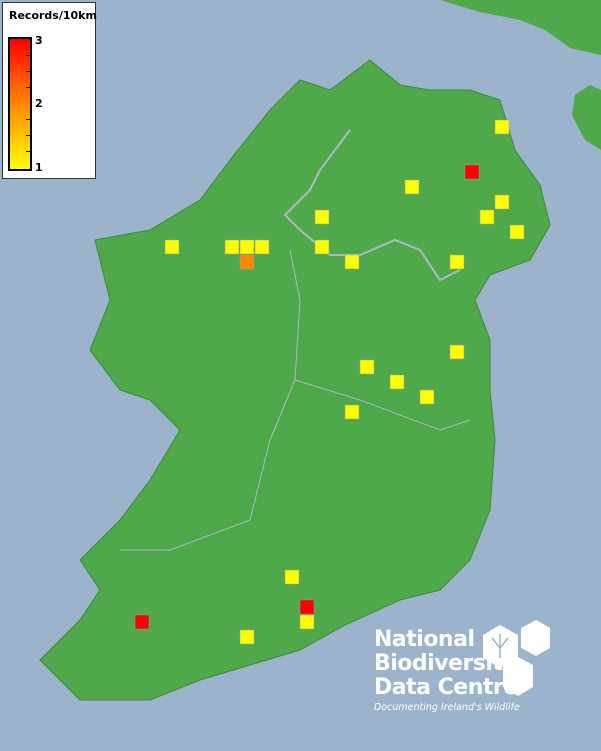 This screenshot has width=601, height=751. What do you see at coordinates (424, 639) in the screenshot?
I see `logo-line-1: National` at bounding box center [424, 639].